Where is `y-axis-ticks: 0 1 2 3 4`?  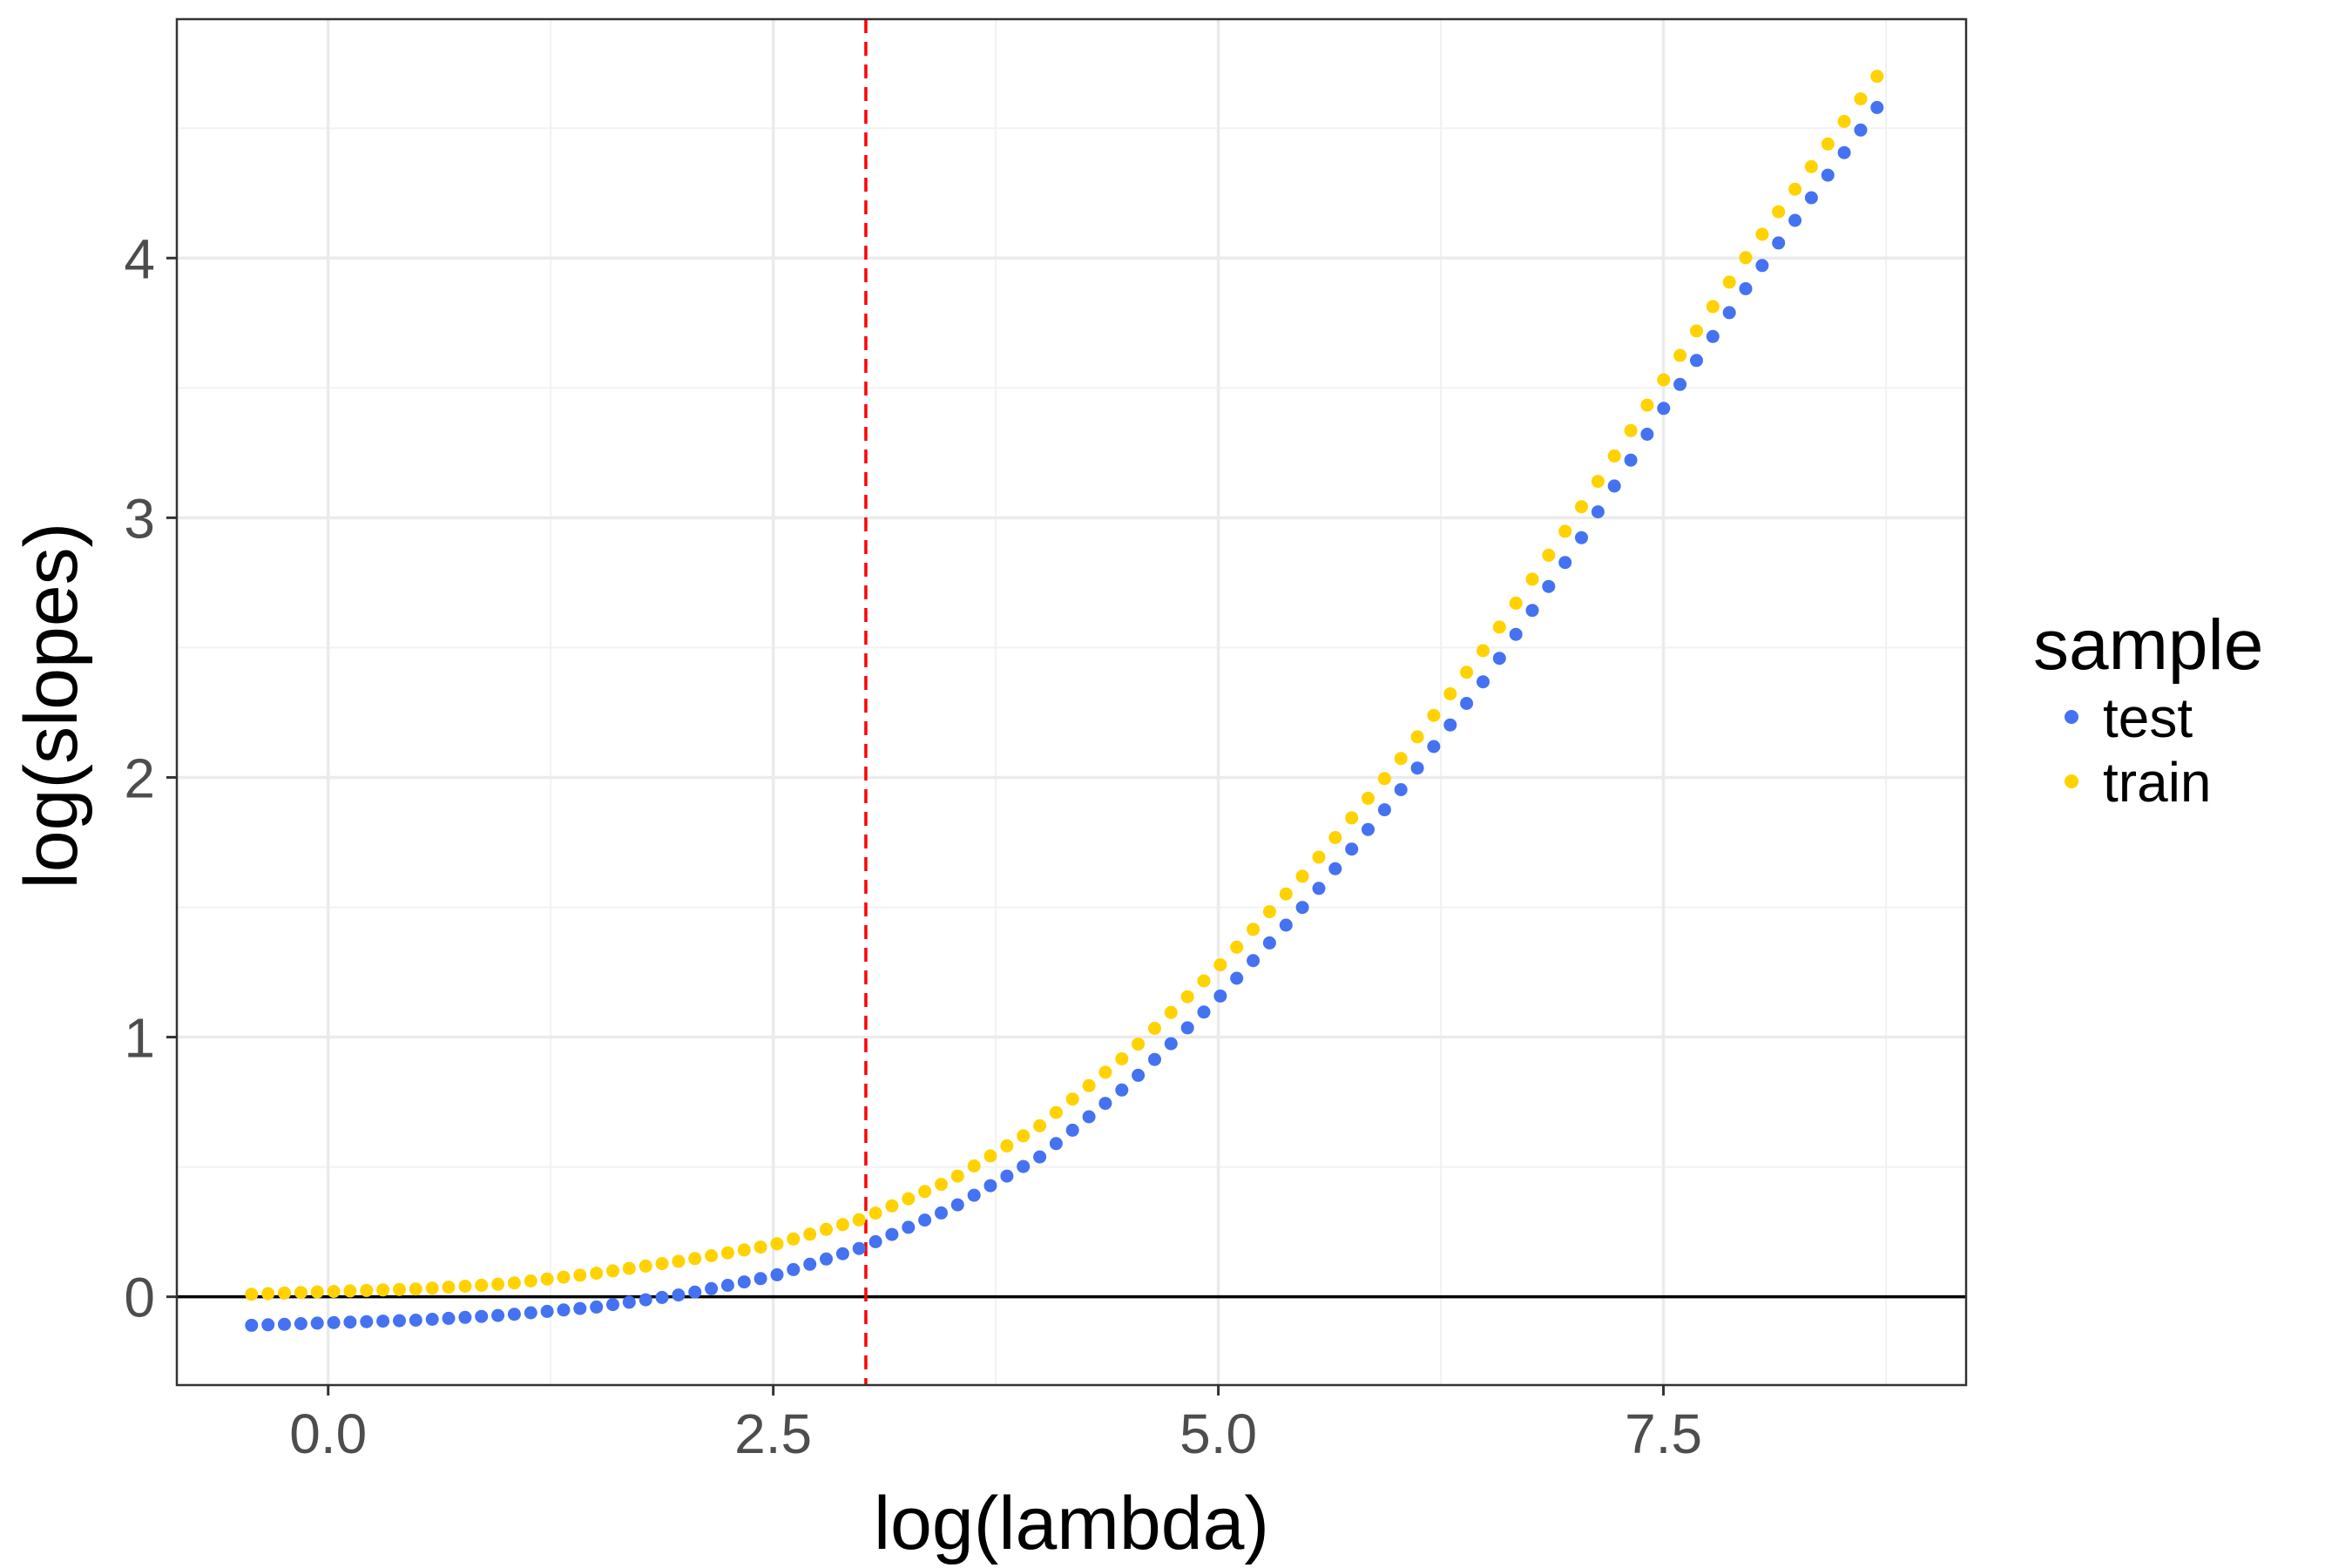 y-axis-ticks: 0 1 2 3 4 is located at coordinates (150, 778).